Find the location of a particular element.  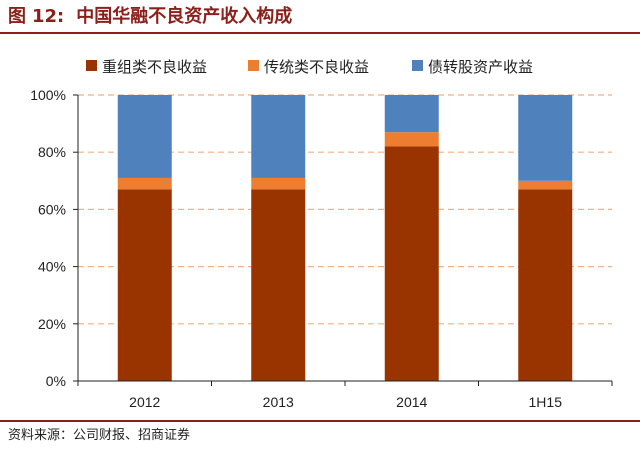

x-tick-label: 1H15 is located at coordinates (546, 402).